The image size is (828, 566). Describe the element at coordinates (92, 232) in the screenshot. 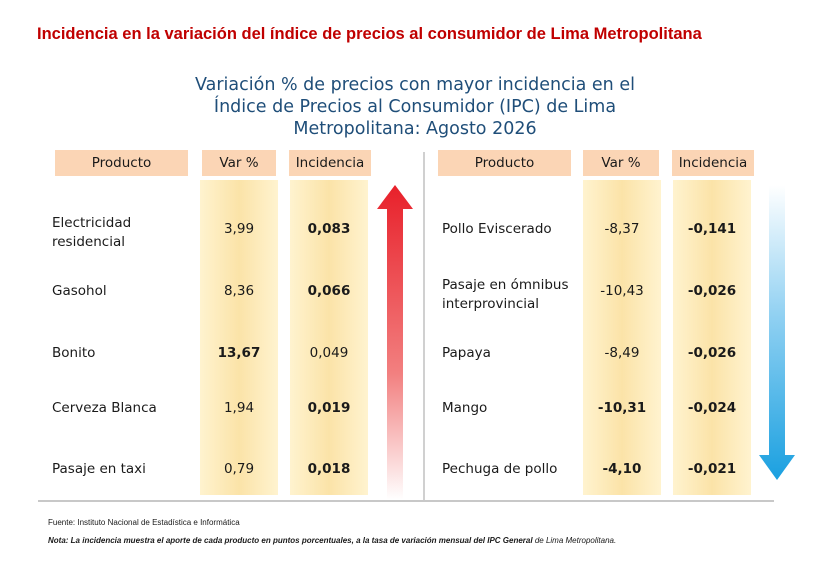

I see `up-product-label: Electricidad residencial` at that location.